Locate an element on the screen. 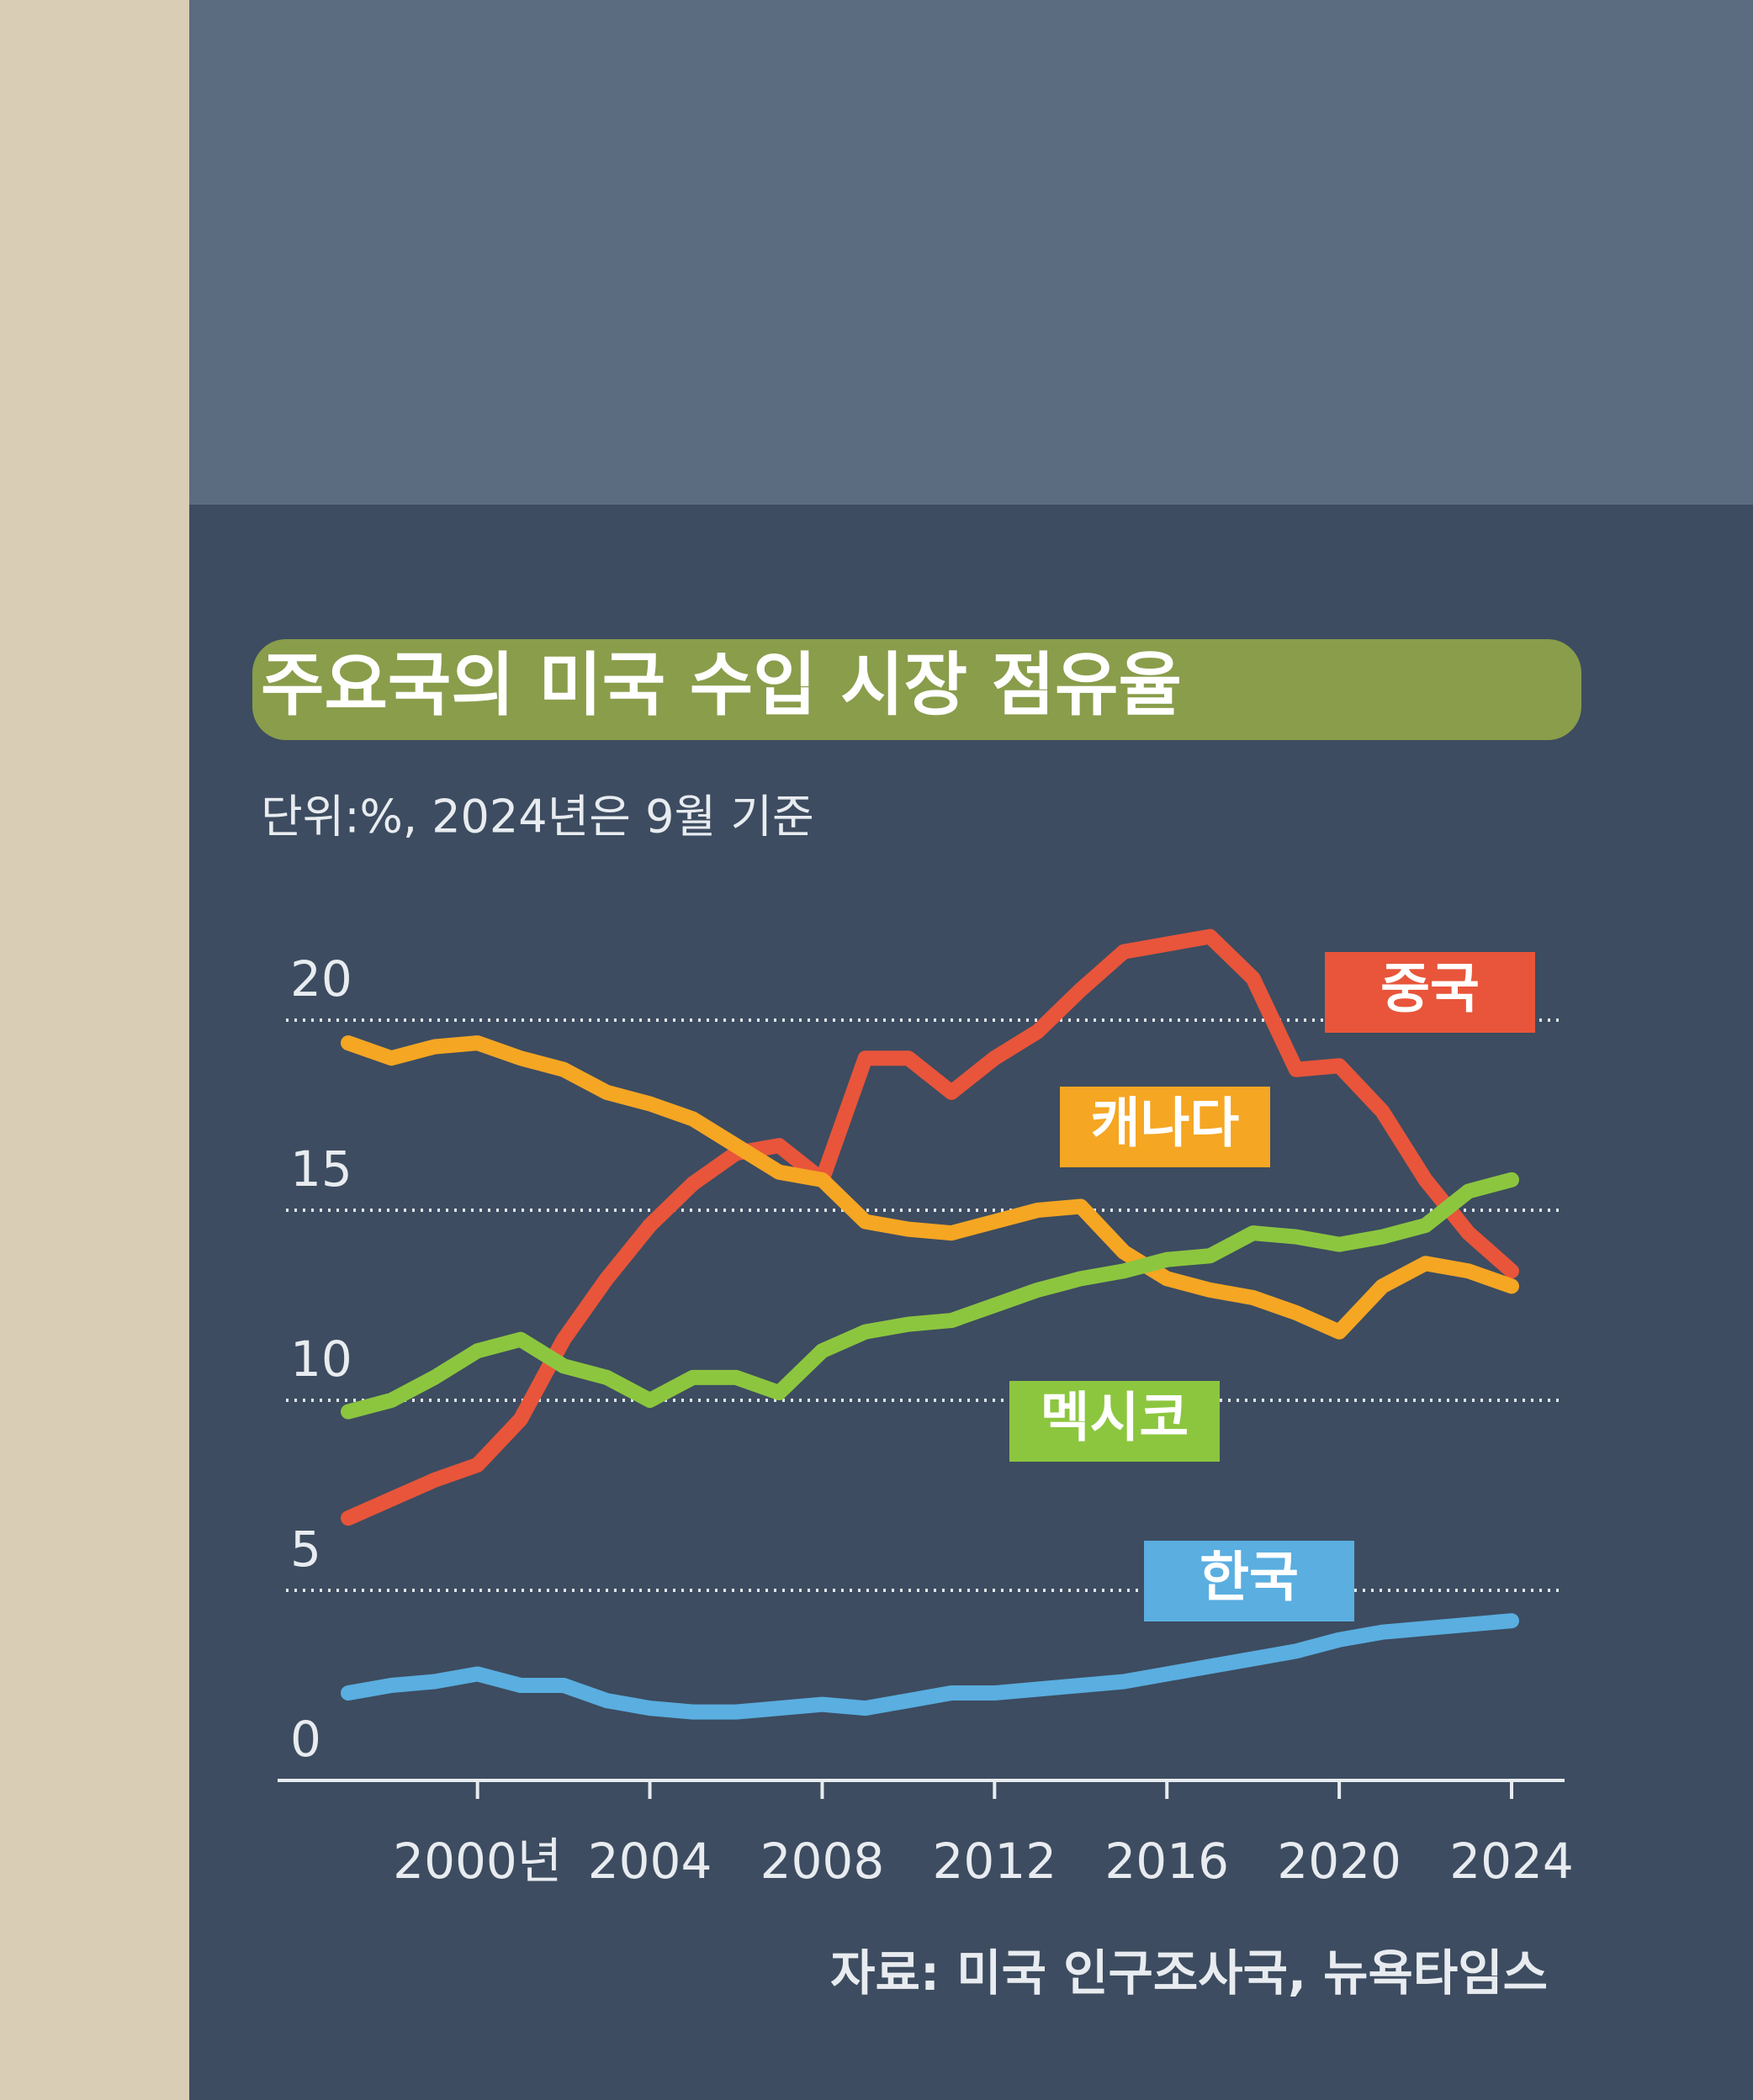 The height and width of the screenshot is (2100, 1753). title-highlight is located at coordinates (916, 689).